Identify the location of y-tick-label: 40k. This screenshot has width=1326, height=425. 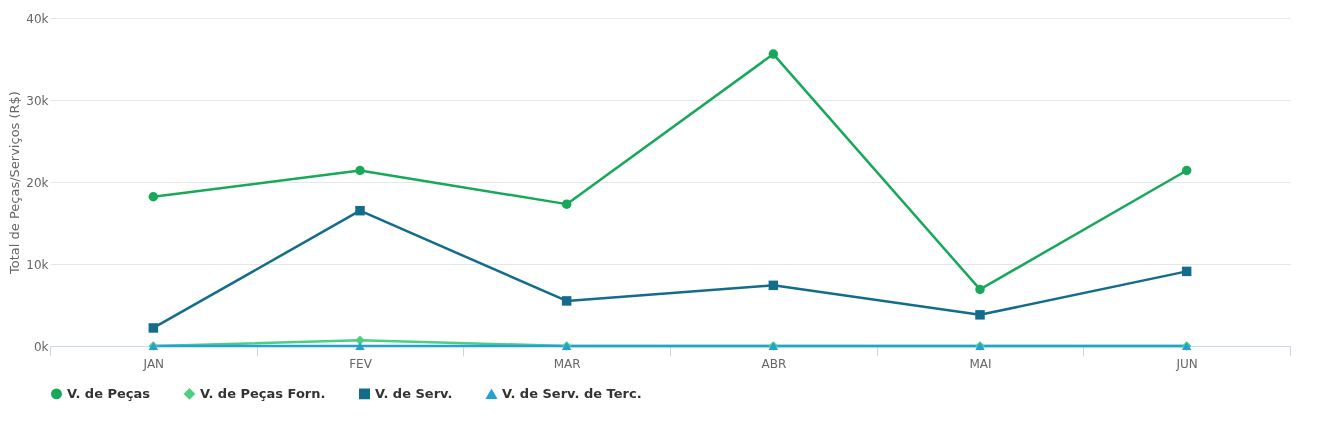
(37, 18).